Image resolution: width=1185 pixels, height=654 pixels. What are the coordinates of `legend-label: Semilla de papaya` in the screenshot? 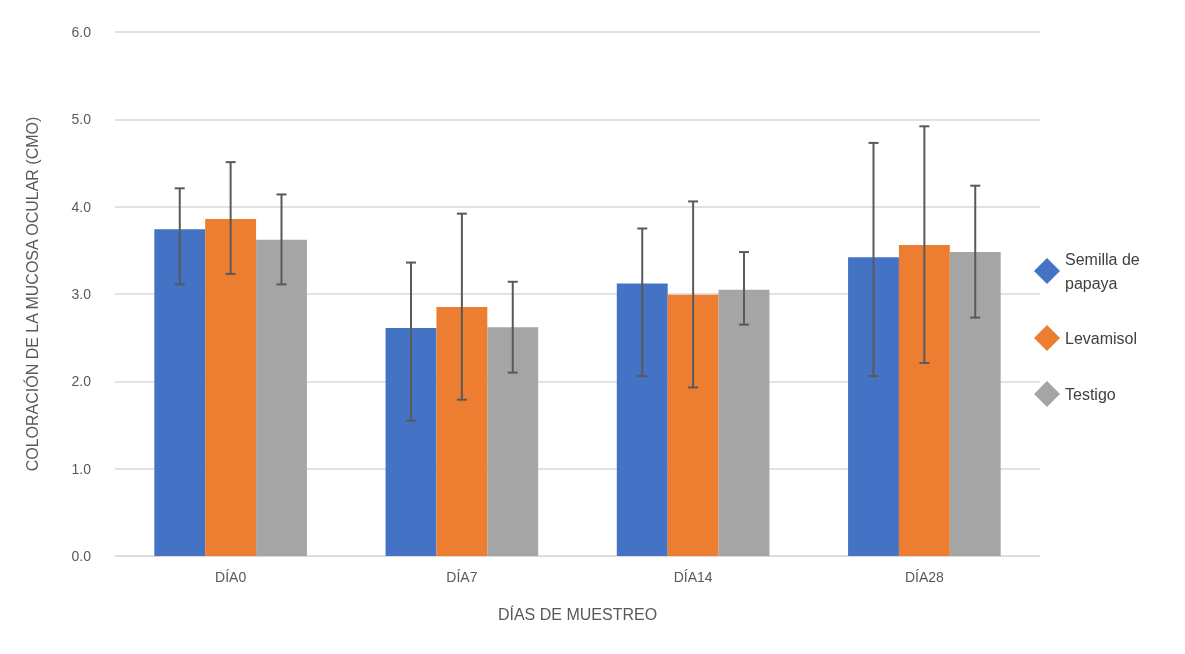 It's located at (1105, 271).